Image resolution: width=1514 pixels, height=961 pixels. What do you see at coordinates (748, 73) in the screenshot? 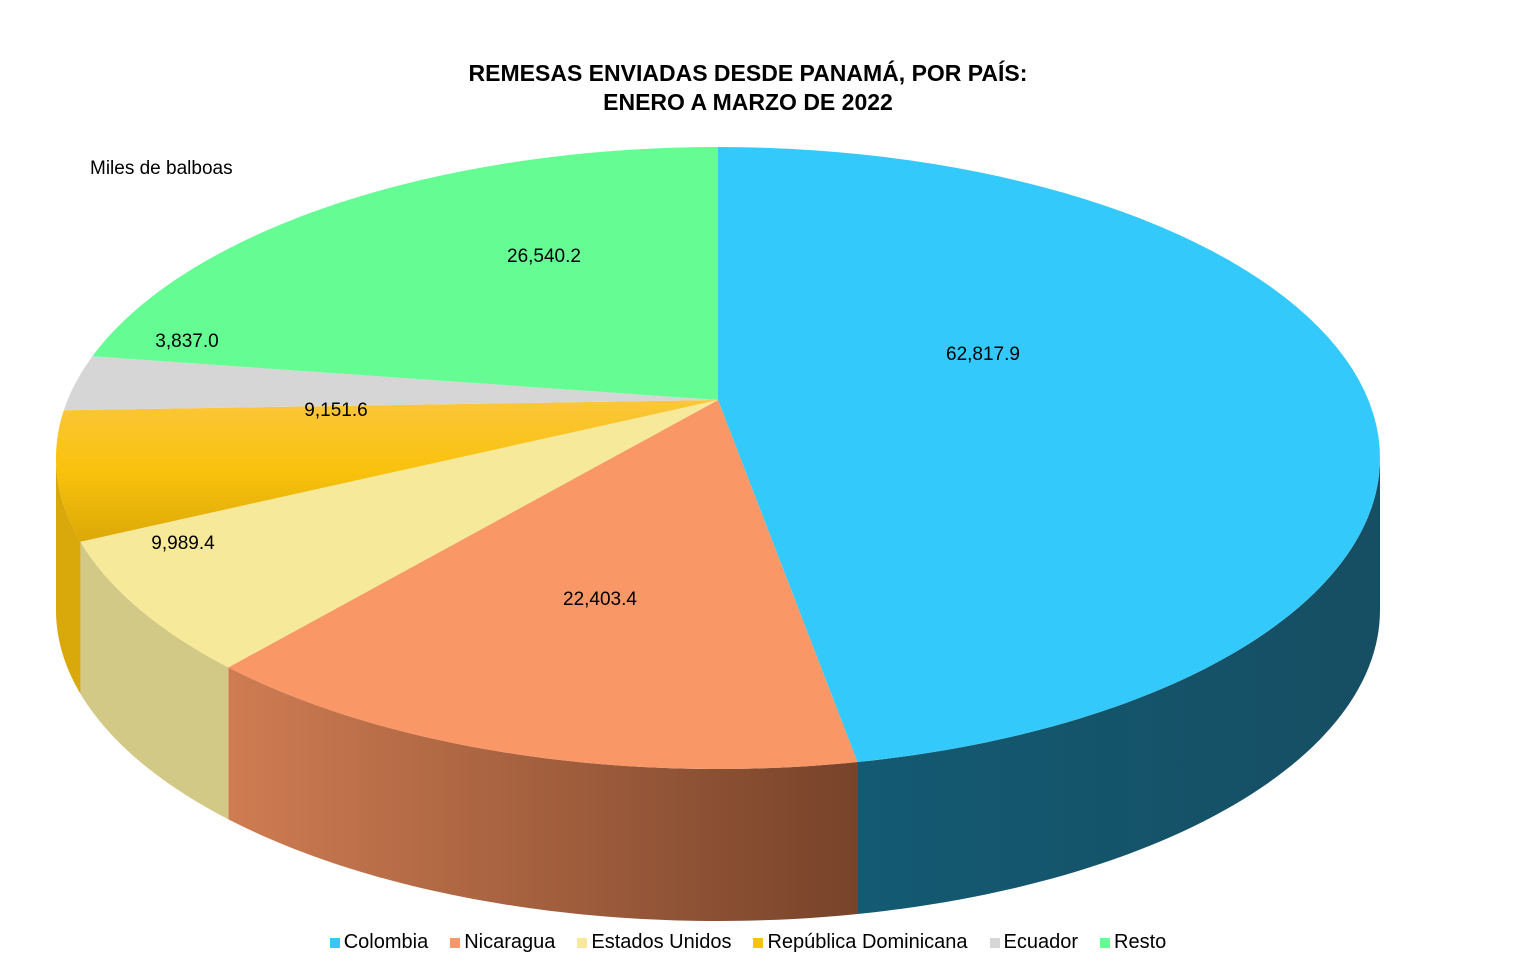
I see `chart-title: REMESAS ENVIADAS DESDE PANAMÁ, POR PAÍS:` at bounding box center [748, 73].